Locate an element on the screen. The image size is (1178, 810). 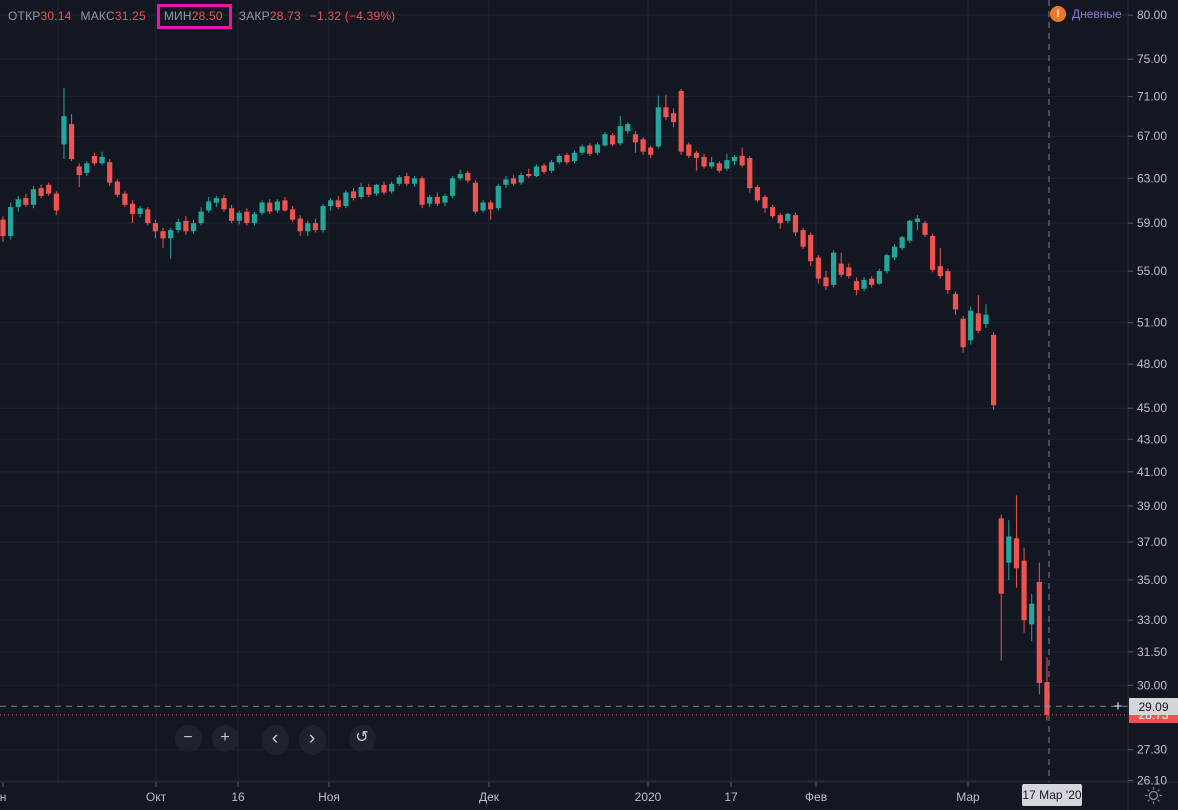
scroll-left-button: ‹ is located at coordinates (275, 739).